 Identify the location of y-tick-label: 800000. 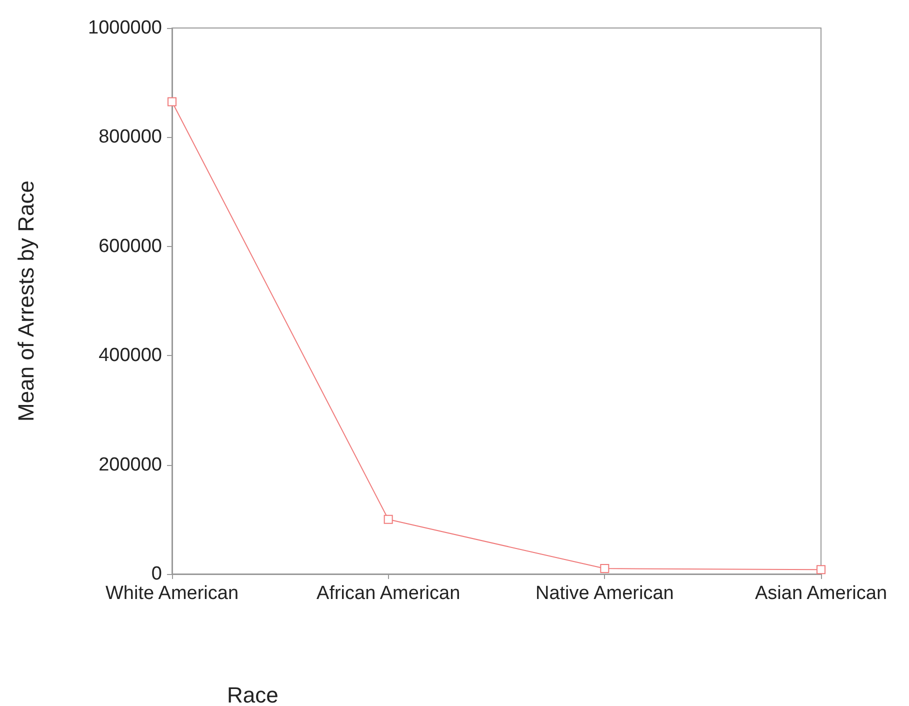
(130, 137).